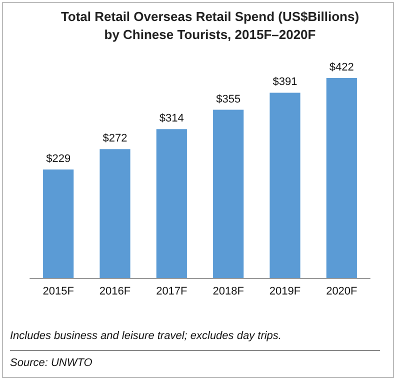 Image resolution: width=396 pixels, height=380 pixels. What do you see at coordinates (228, 99) in the screenshot?
I see `data-label: $355` at bounding box center [228, 99].